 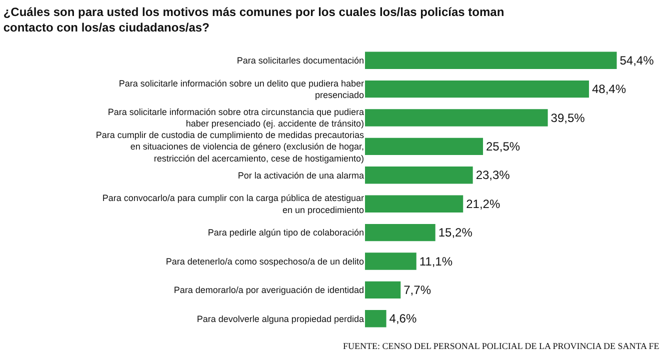 What do you see at coordinates (403, 319) in the screenshot?
I see `data-label: 4,6%` at bounding box center [403, 319].